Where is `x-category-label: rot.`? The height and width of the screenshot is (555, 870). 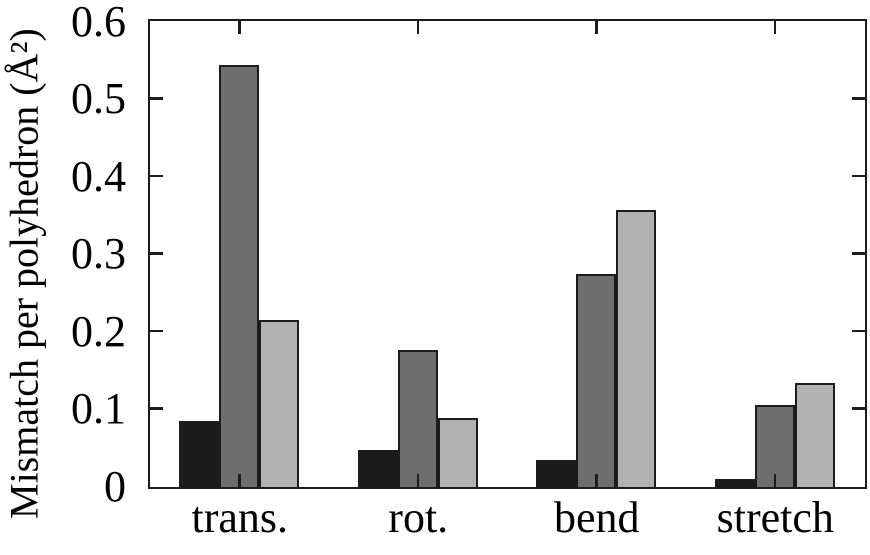
x-category-label: rot. is located at coordinates (418, 517).